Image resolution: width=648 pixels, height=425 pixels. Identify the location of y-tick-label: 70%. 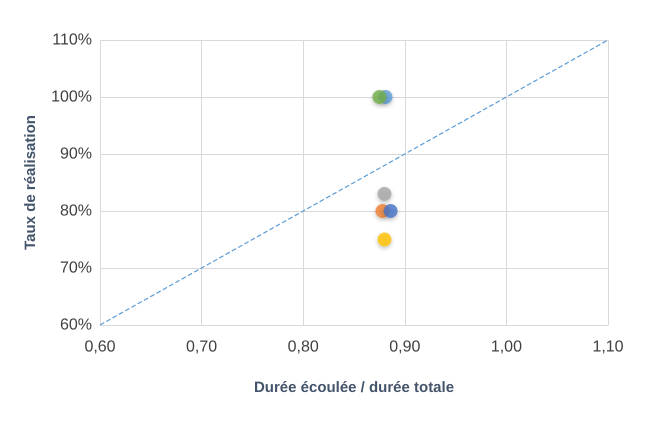
(76, 268).